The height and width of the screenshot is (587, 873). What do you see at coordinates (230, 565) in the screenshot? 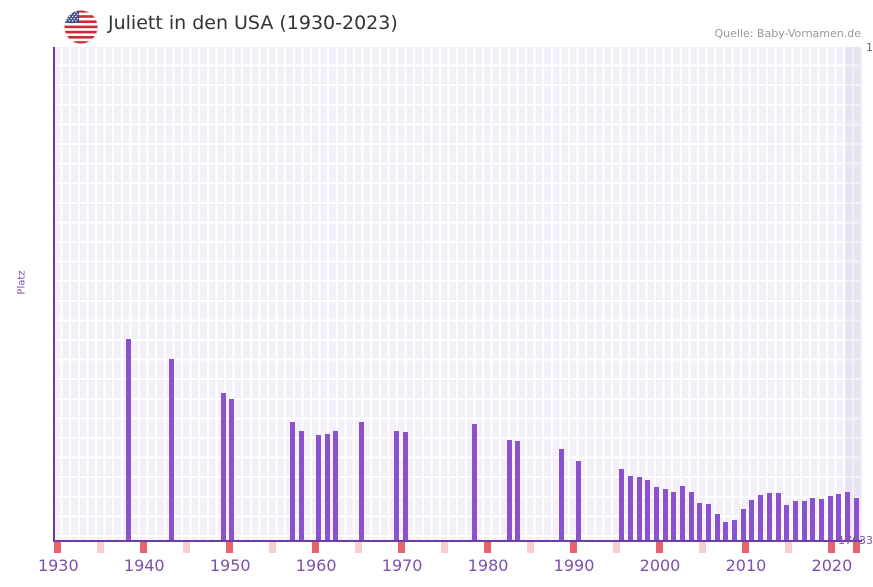
I see `x-axis-label: 1950` at bounding box center [230, 565].